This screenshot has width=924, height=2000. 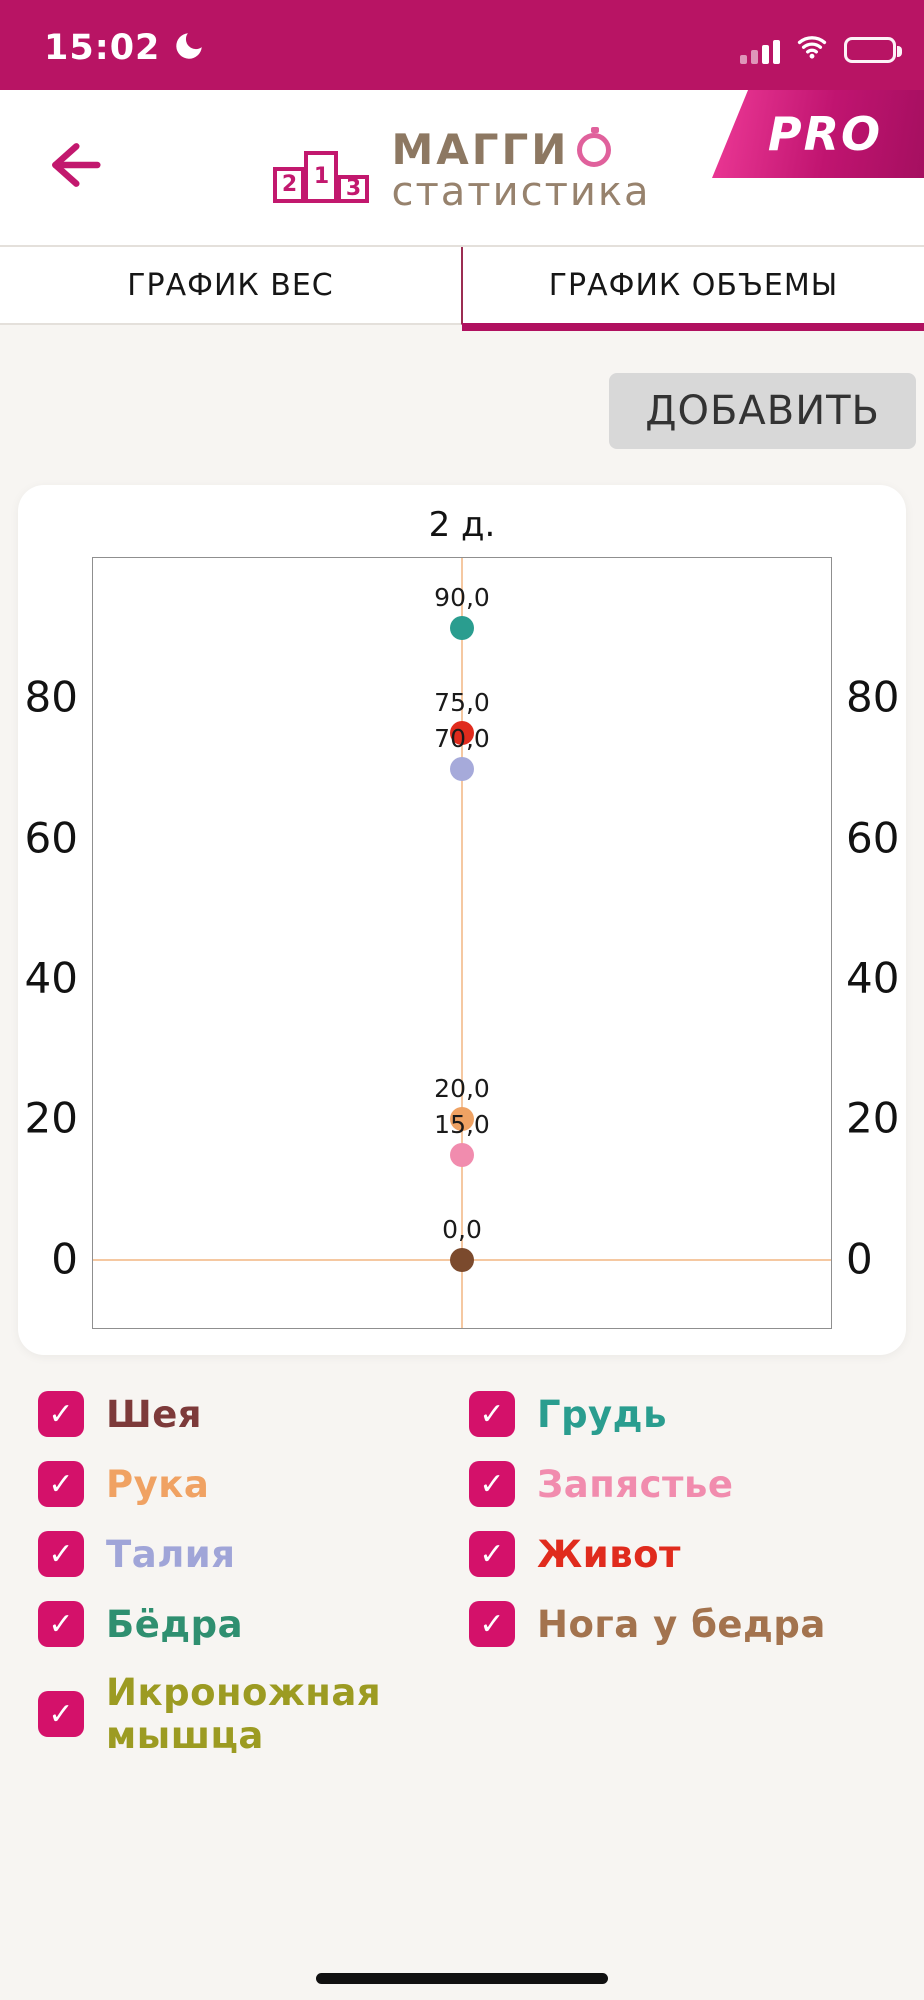 What do you see at coordinates (594, 147) in the screenshot?
I see `stopwatch-icon` at bounding box center [594, 147].